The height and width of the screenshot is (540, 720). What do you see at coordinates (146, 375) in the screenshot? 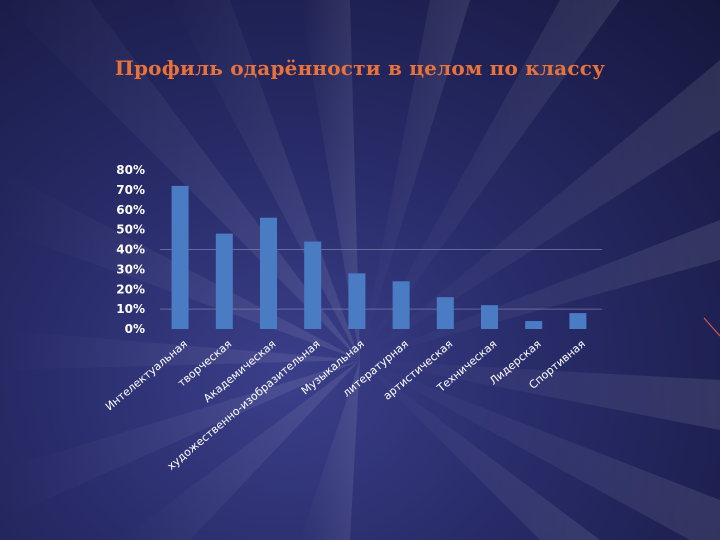
I see `category-label: Интелектуальная` at bounding box center [146, 375].